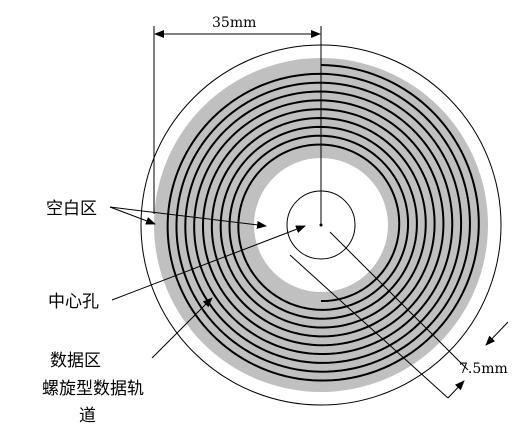 The height and width of the screenshot is (444, 522). I want to click on pointer-blank-zone-inner, so click(188, 217).